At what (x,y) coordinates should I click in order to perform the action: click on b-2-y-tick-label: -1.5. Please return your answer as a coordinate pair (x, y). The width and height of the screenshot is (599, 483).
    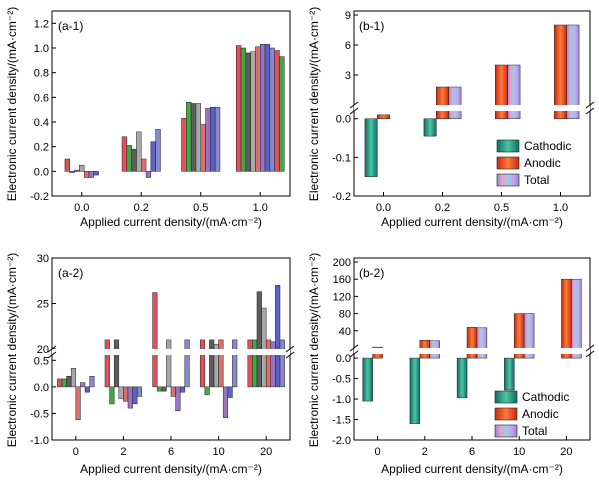
    Looking at the image, I should click on (341, 421).